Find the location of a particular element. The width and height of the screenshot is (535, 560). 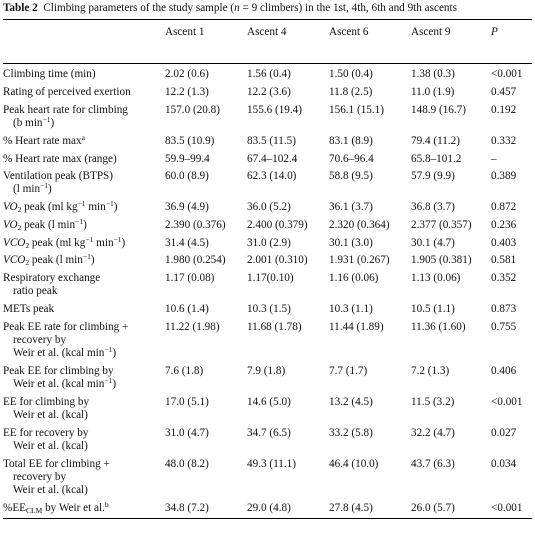

cell-ascent-4: 1.56 (0.4) is located at coordinates (269, 74).